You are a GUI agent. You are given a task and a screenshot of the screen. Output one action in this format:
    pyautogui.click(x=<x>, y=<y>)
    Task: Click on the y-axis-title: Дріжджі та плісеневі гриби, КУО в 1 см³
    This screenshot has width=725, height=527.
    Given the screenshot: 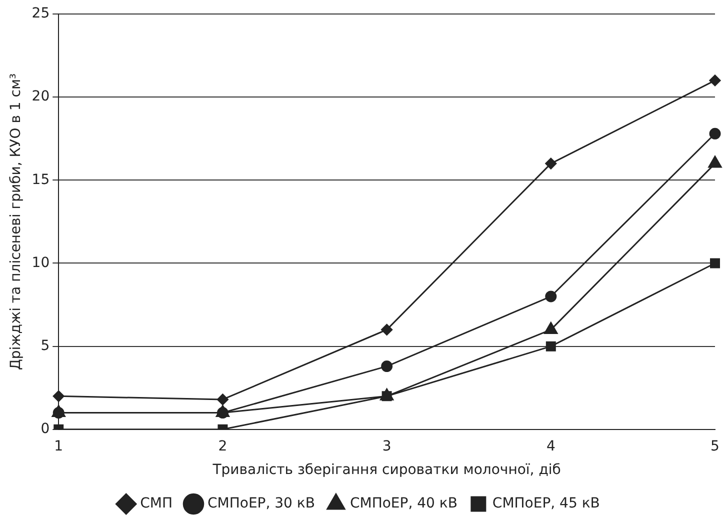 What is the action you would take?
    pyautogui.click(x=16, y=221)
    